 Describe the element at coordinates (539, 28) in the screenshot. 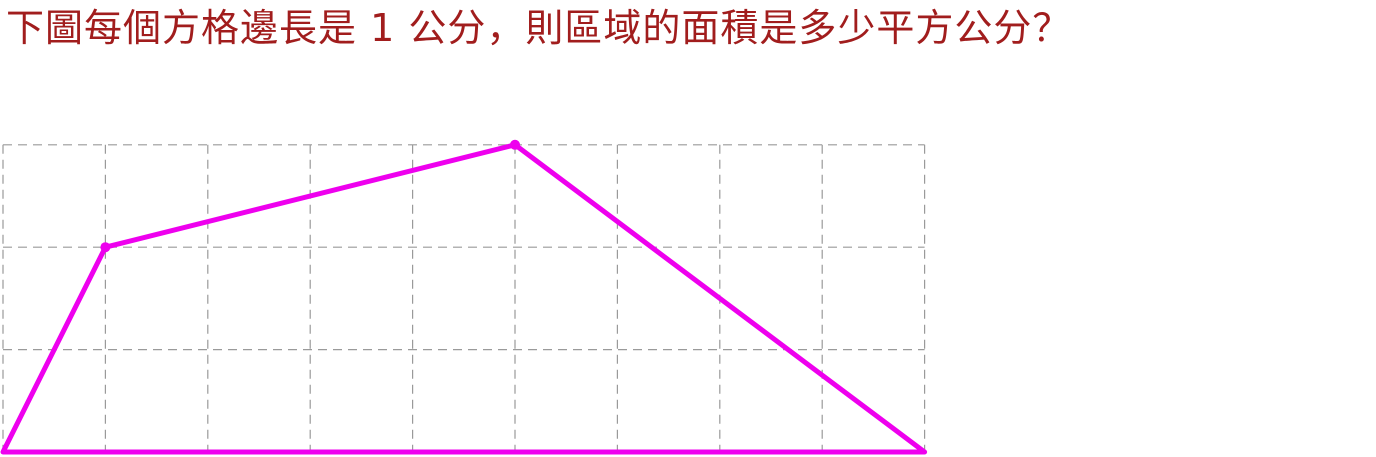

I see `question-text: 下圖每個方格邊長是 1 公分，則區域的面積是多少平方公分？` at that location.